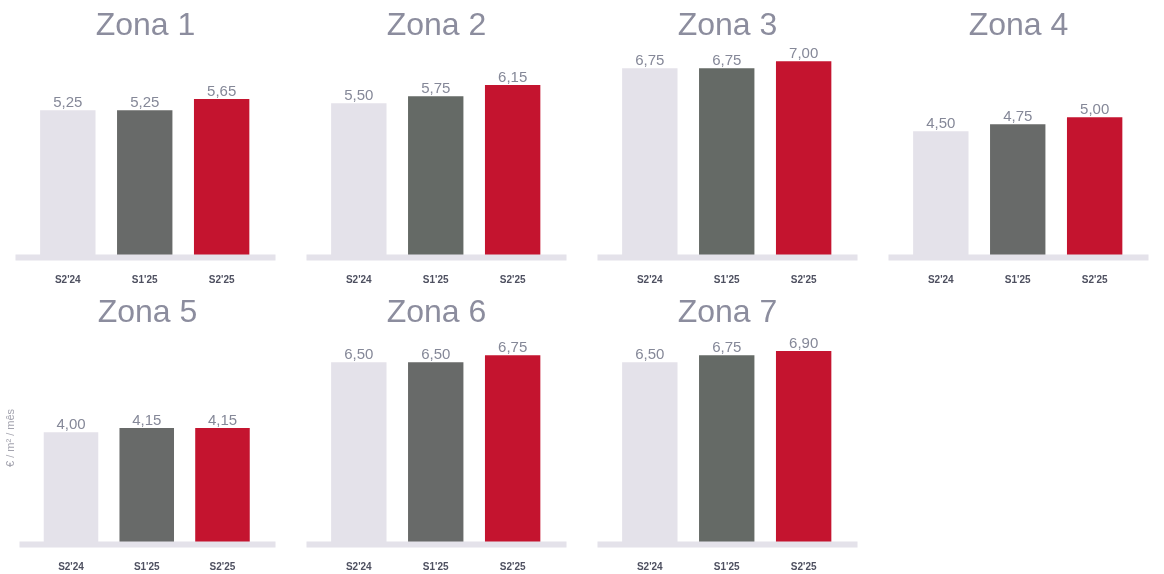 Image resolution: width=1164 pixels, height=574 pixels. I want to click on data-label: 4,50, so click(941, 123).